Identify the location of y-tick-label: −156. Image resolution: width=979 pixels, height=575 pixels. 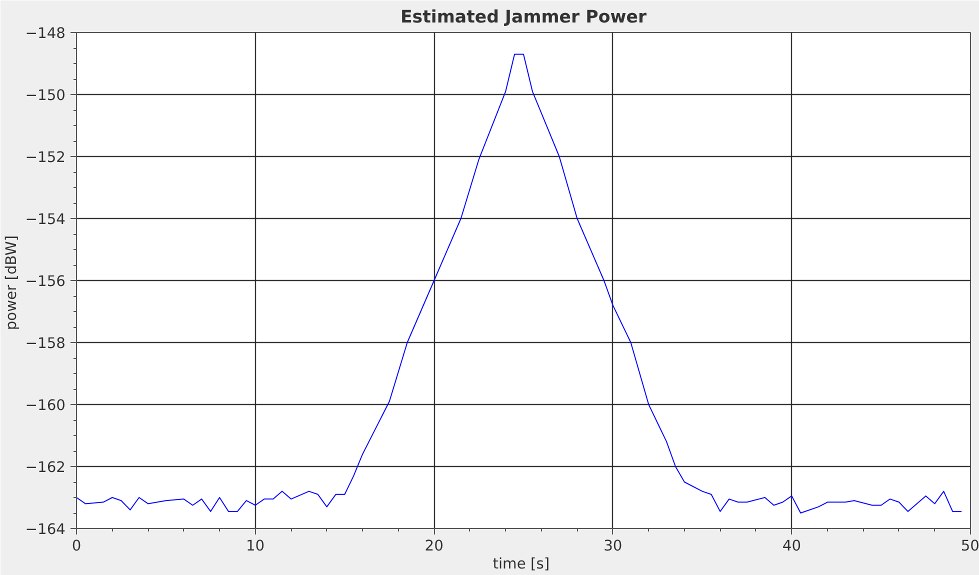
(45, 281).